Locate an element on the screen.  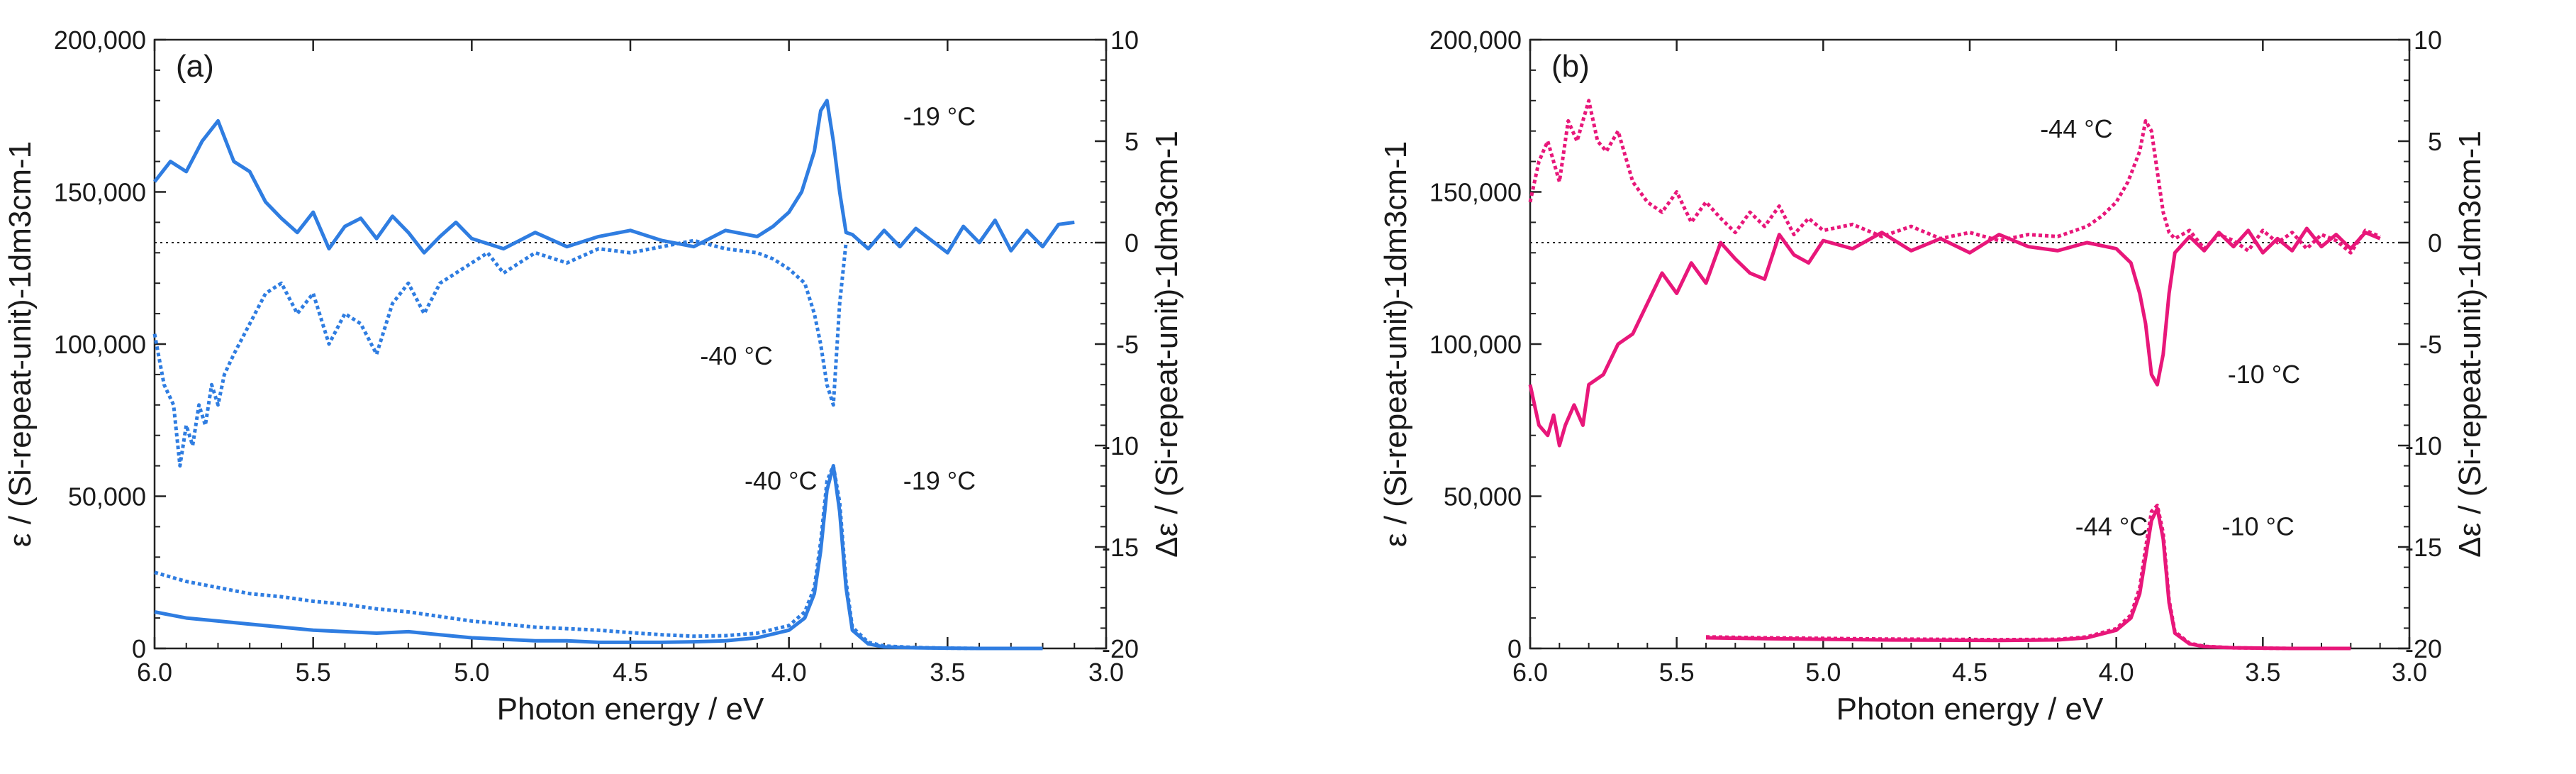
series-line-delta-epsilon-solid is located at coordinates (1954, 337).